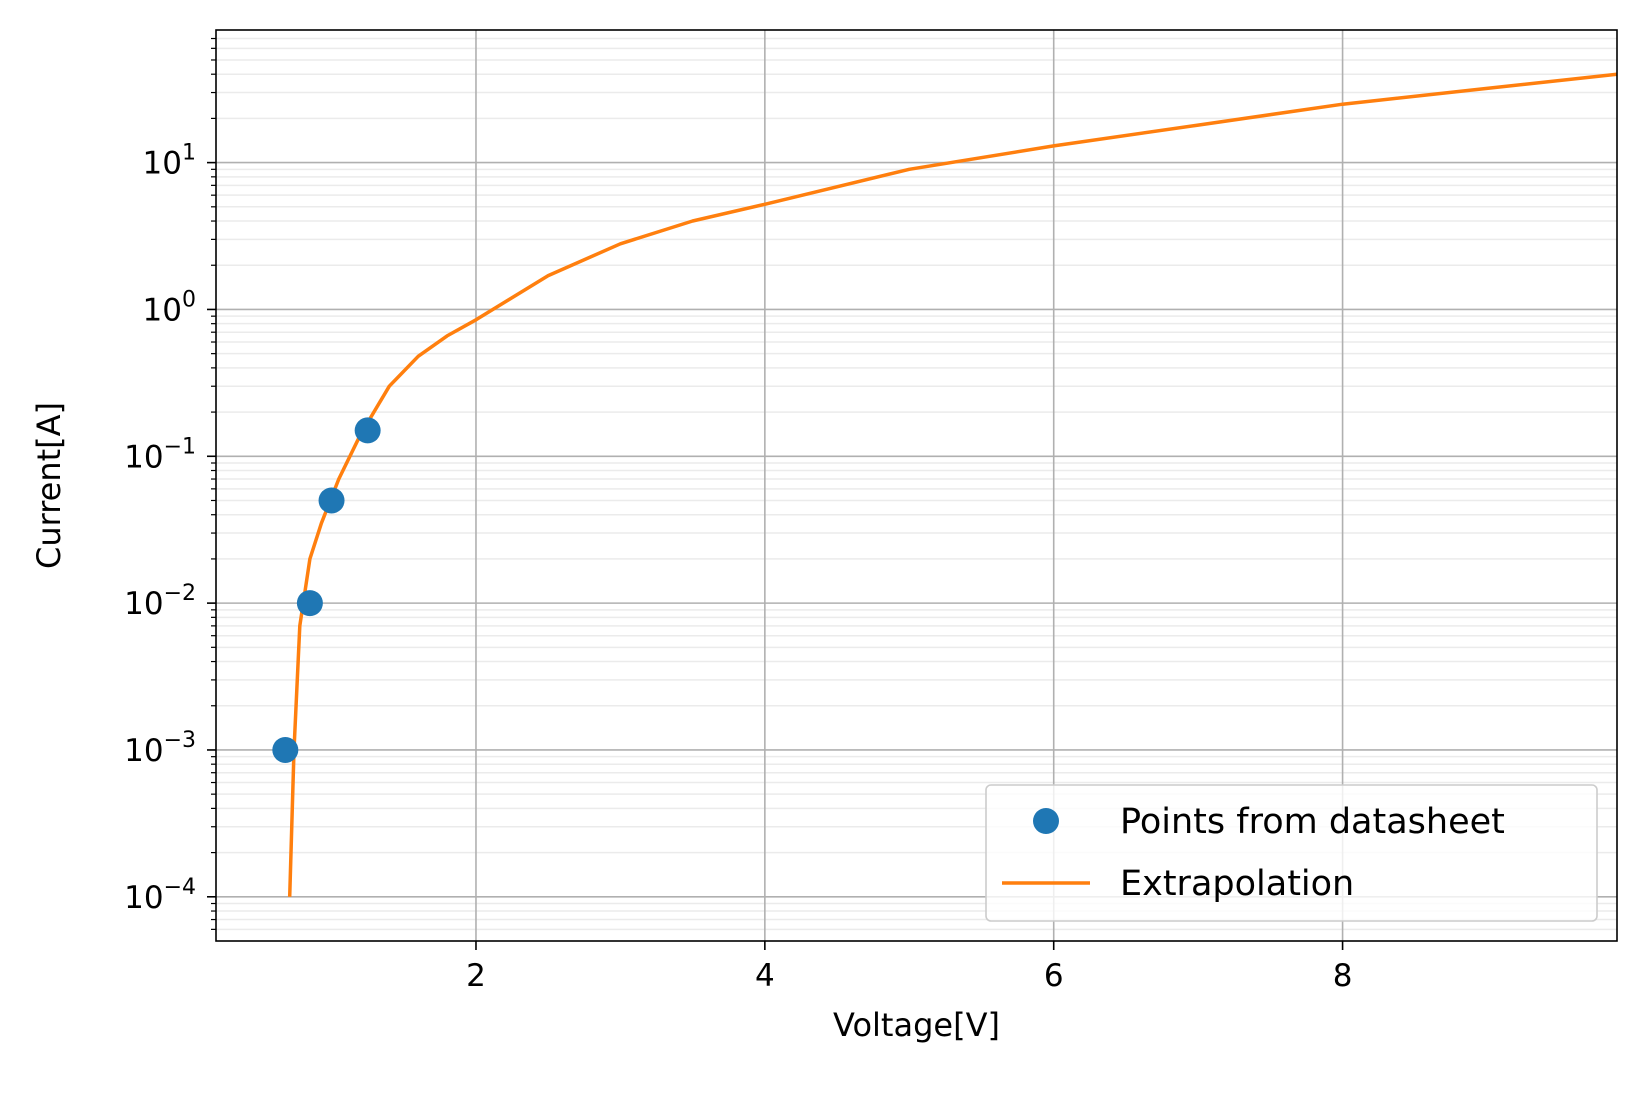  I want to click on x-tick-label: 4, so click(765, 976).